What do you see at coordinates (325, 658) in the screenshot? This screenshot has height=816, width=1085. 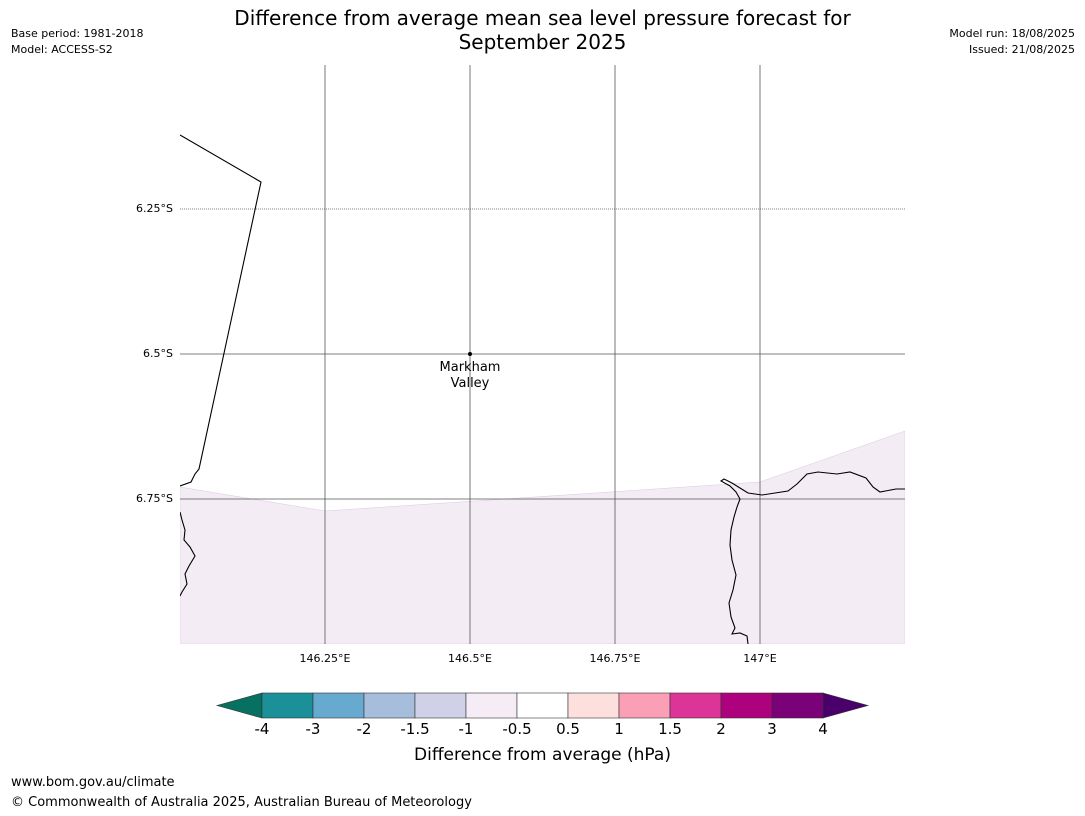 I see `lon-tick-label: 146.25°E` at bounding box center [325, 658].